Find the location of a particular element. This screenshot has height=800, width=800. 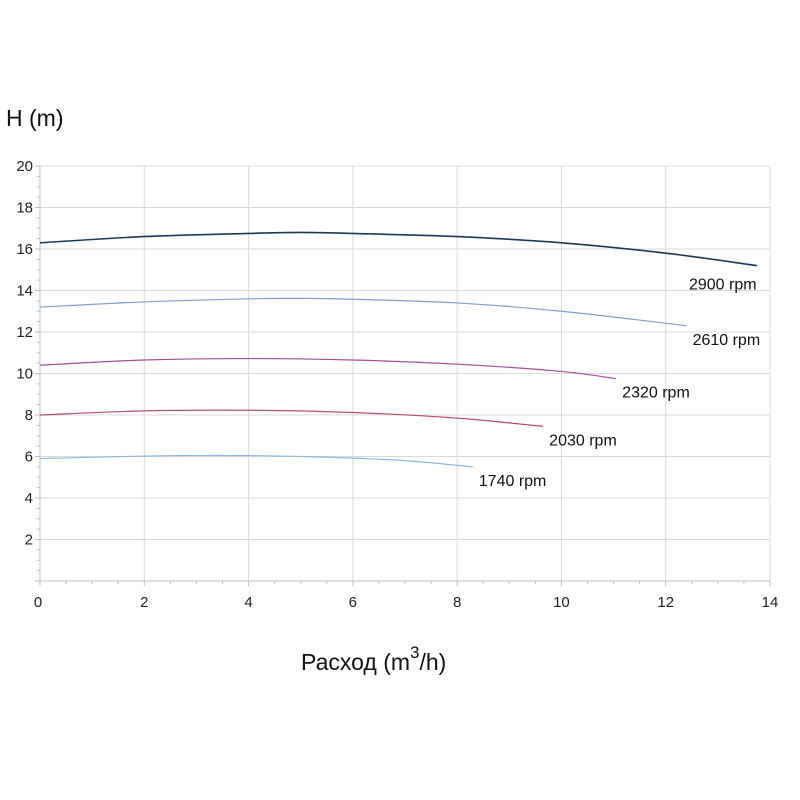

x-tick-label: 12 is located at coordinates (665, 602).